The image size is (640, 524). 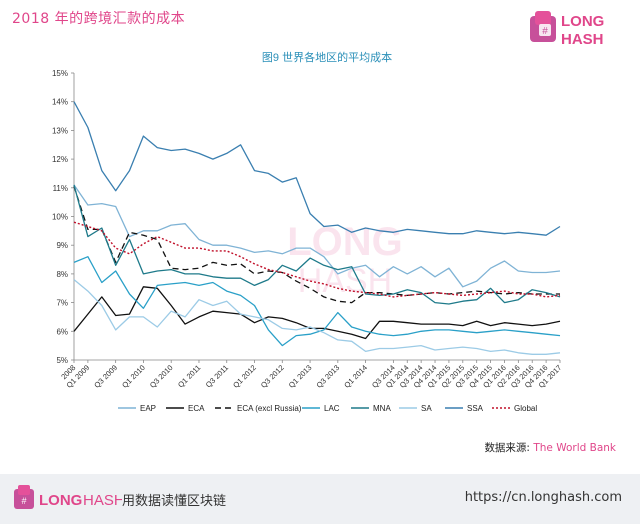 What do you see at coordinates (60, 217) in the screenshot?
I see `y-tick-label: 10%` at bounding box center [60, 217].